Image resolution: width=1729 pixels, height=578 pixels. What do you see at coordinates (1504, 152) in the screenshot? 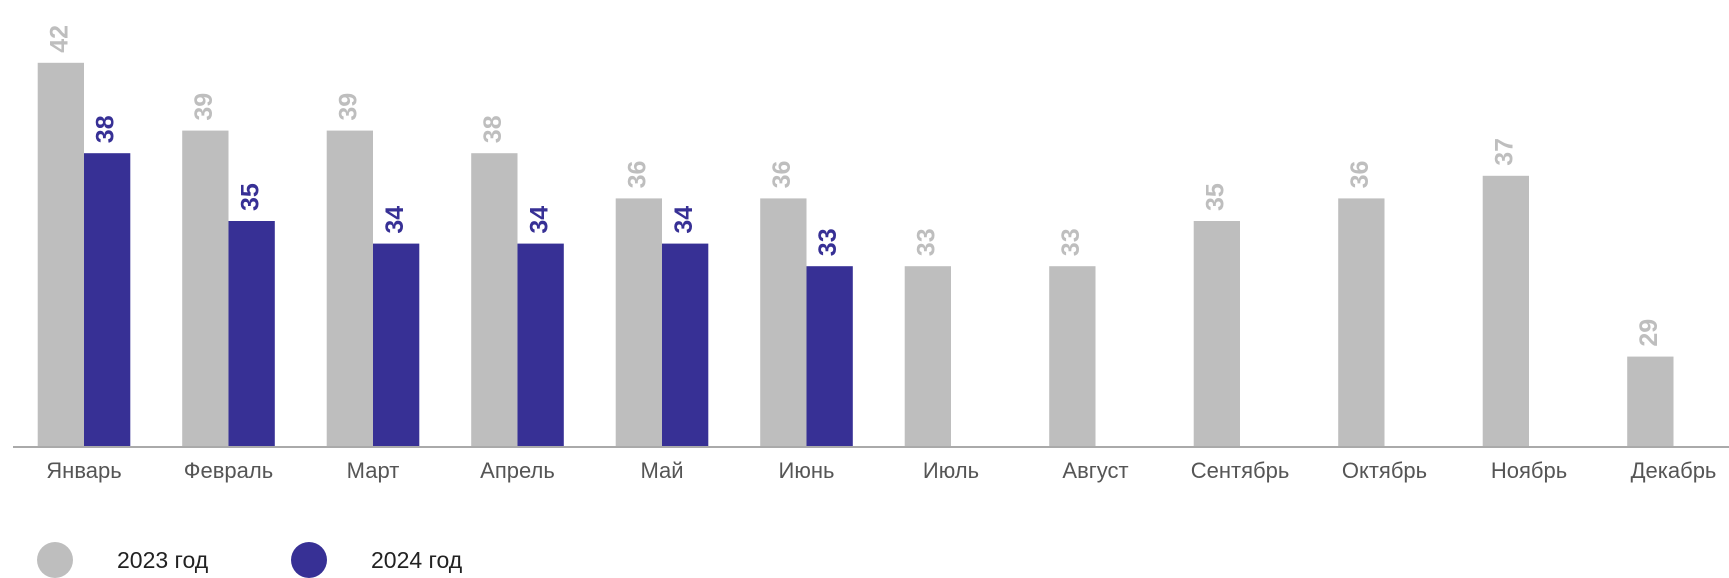
I see `value-label: 37` at bounding box center [1504, 152].